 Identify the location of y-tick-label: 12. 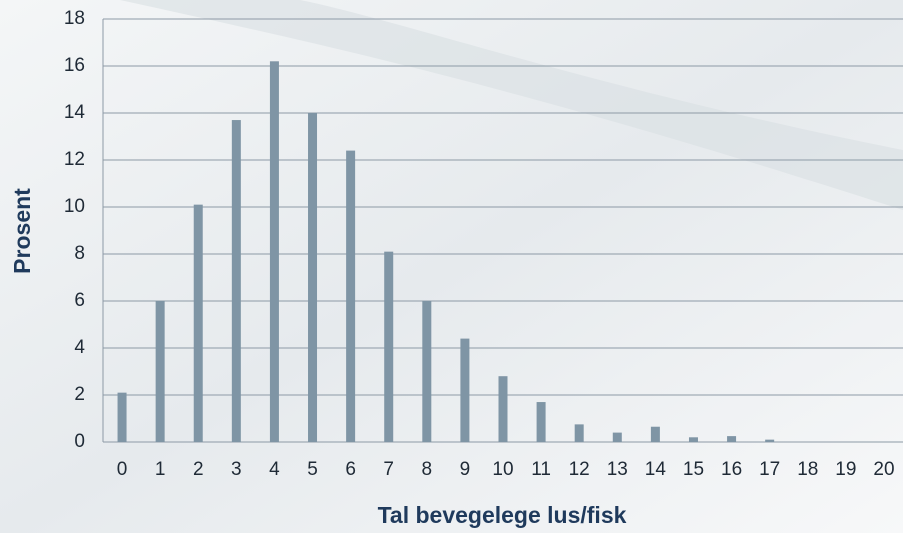
(74, 159).